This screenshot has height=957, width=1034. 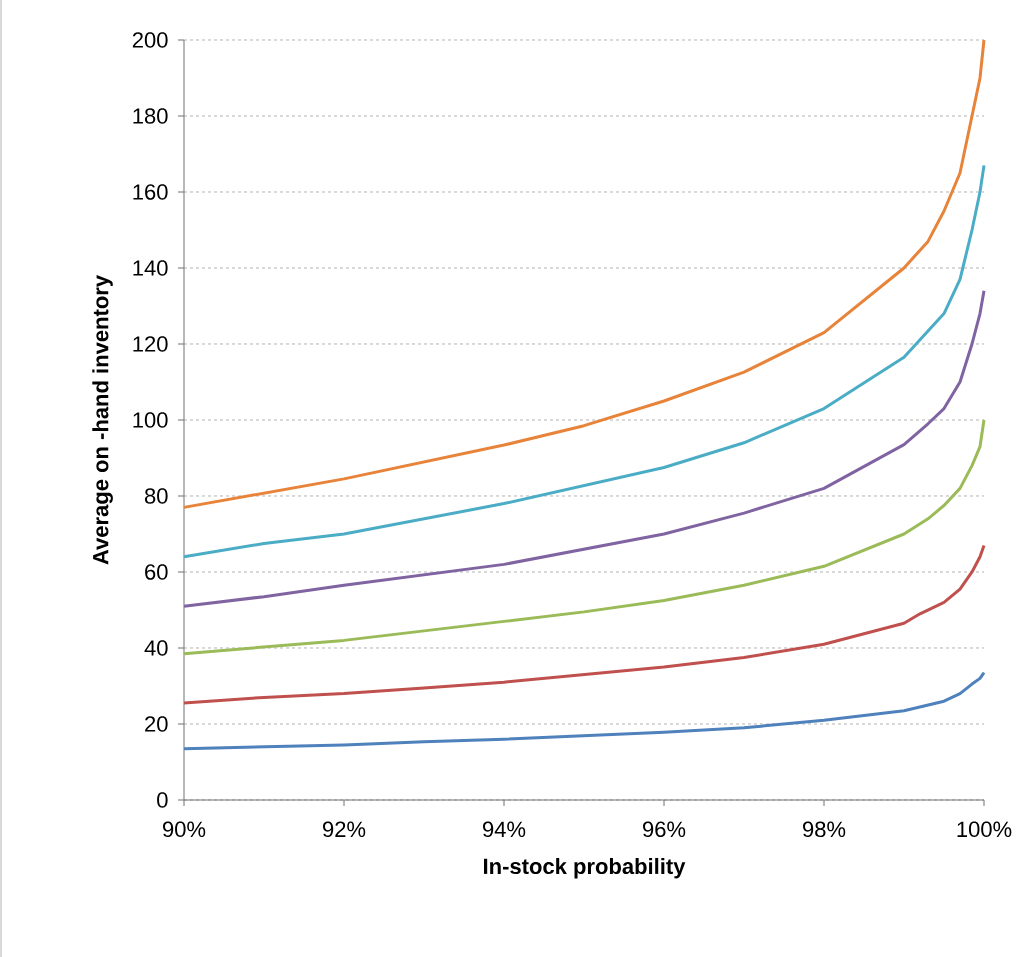 I want to click on x-tick-label: 94%, so click(x=504, y=829).